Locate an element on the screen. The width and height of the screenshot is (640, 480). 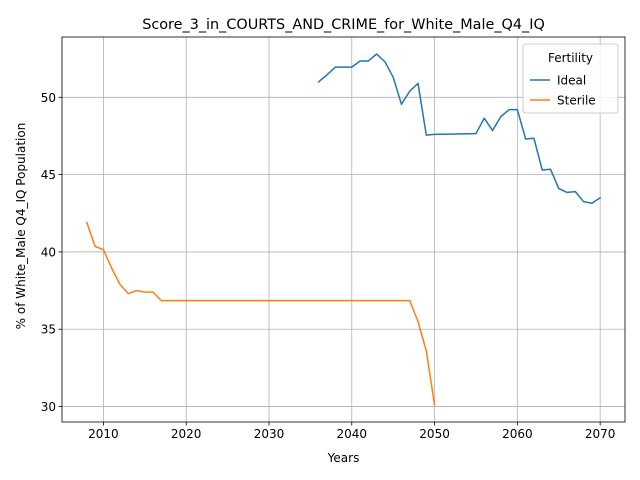
x-tick-label: 2070 is located at coordinates (600, 434).